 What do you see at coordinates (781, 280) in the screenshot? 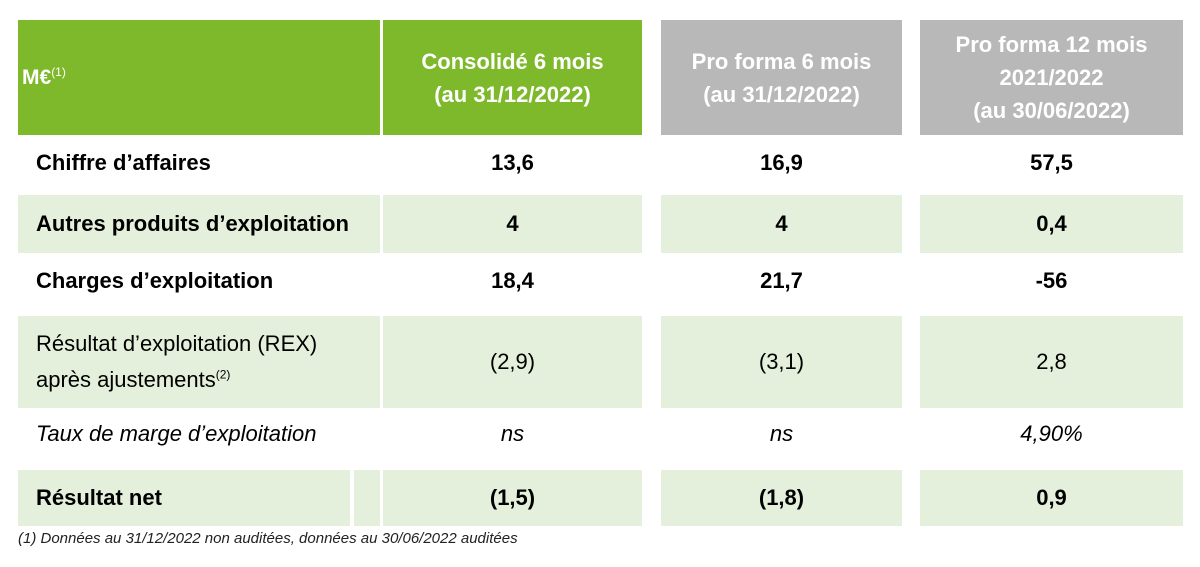
I see `row-value: 21,7` at bounding box center [781, 280].